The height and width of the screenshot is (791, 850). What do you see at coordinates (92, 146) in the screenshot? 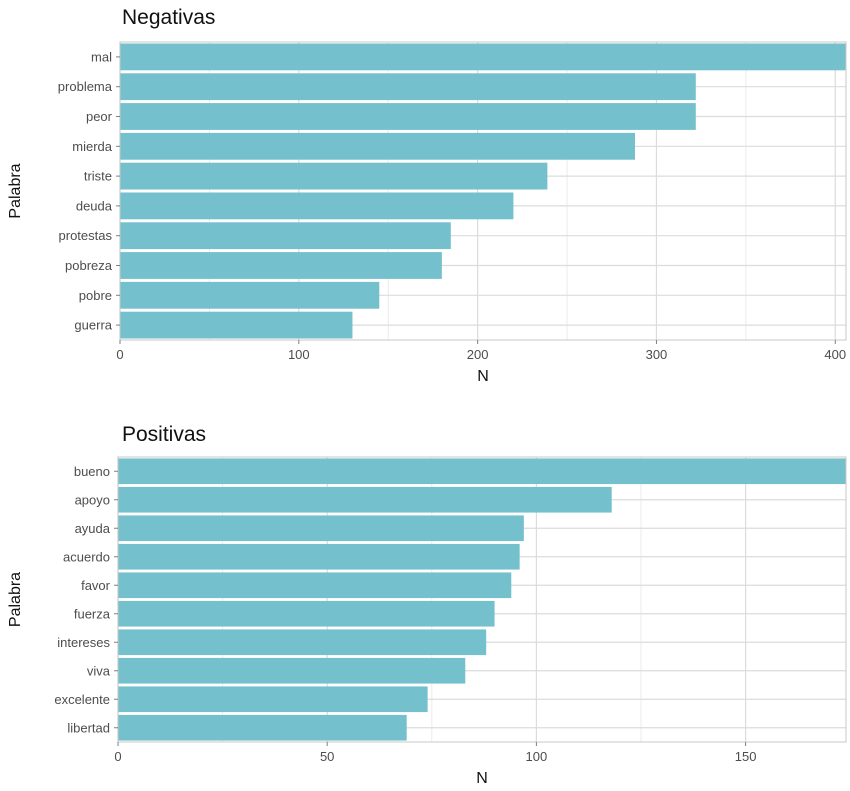
I see `category-label: mierda` at bounding box center [92, 146].